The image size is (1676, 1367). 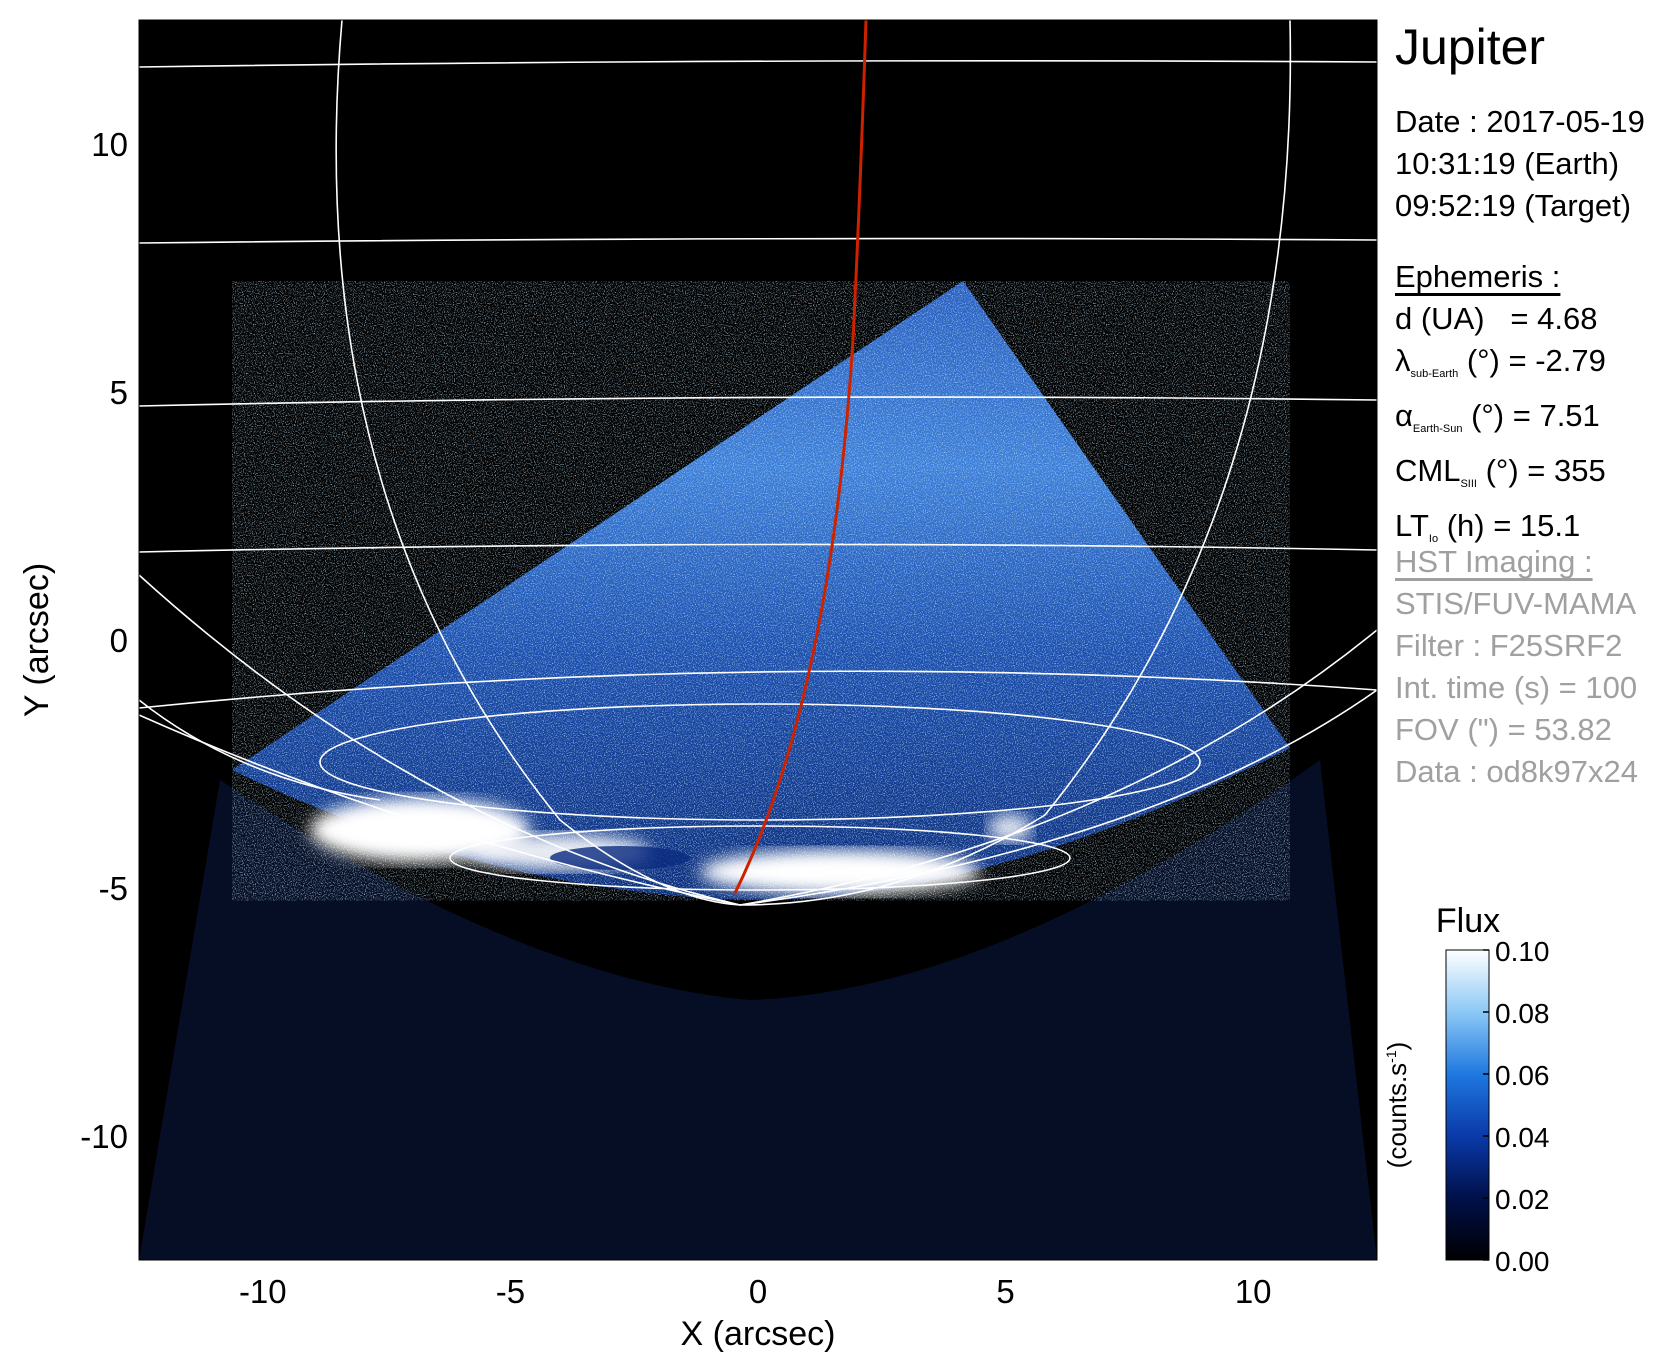 I want to click on distance-line: d (UA) = 4.68, so click(x=1500, y=319).